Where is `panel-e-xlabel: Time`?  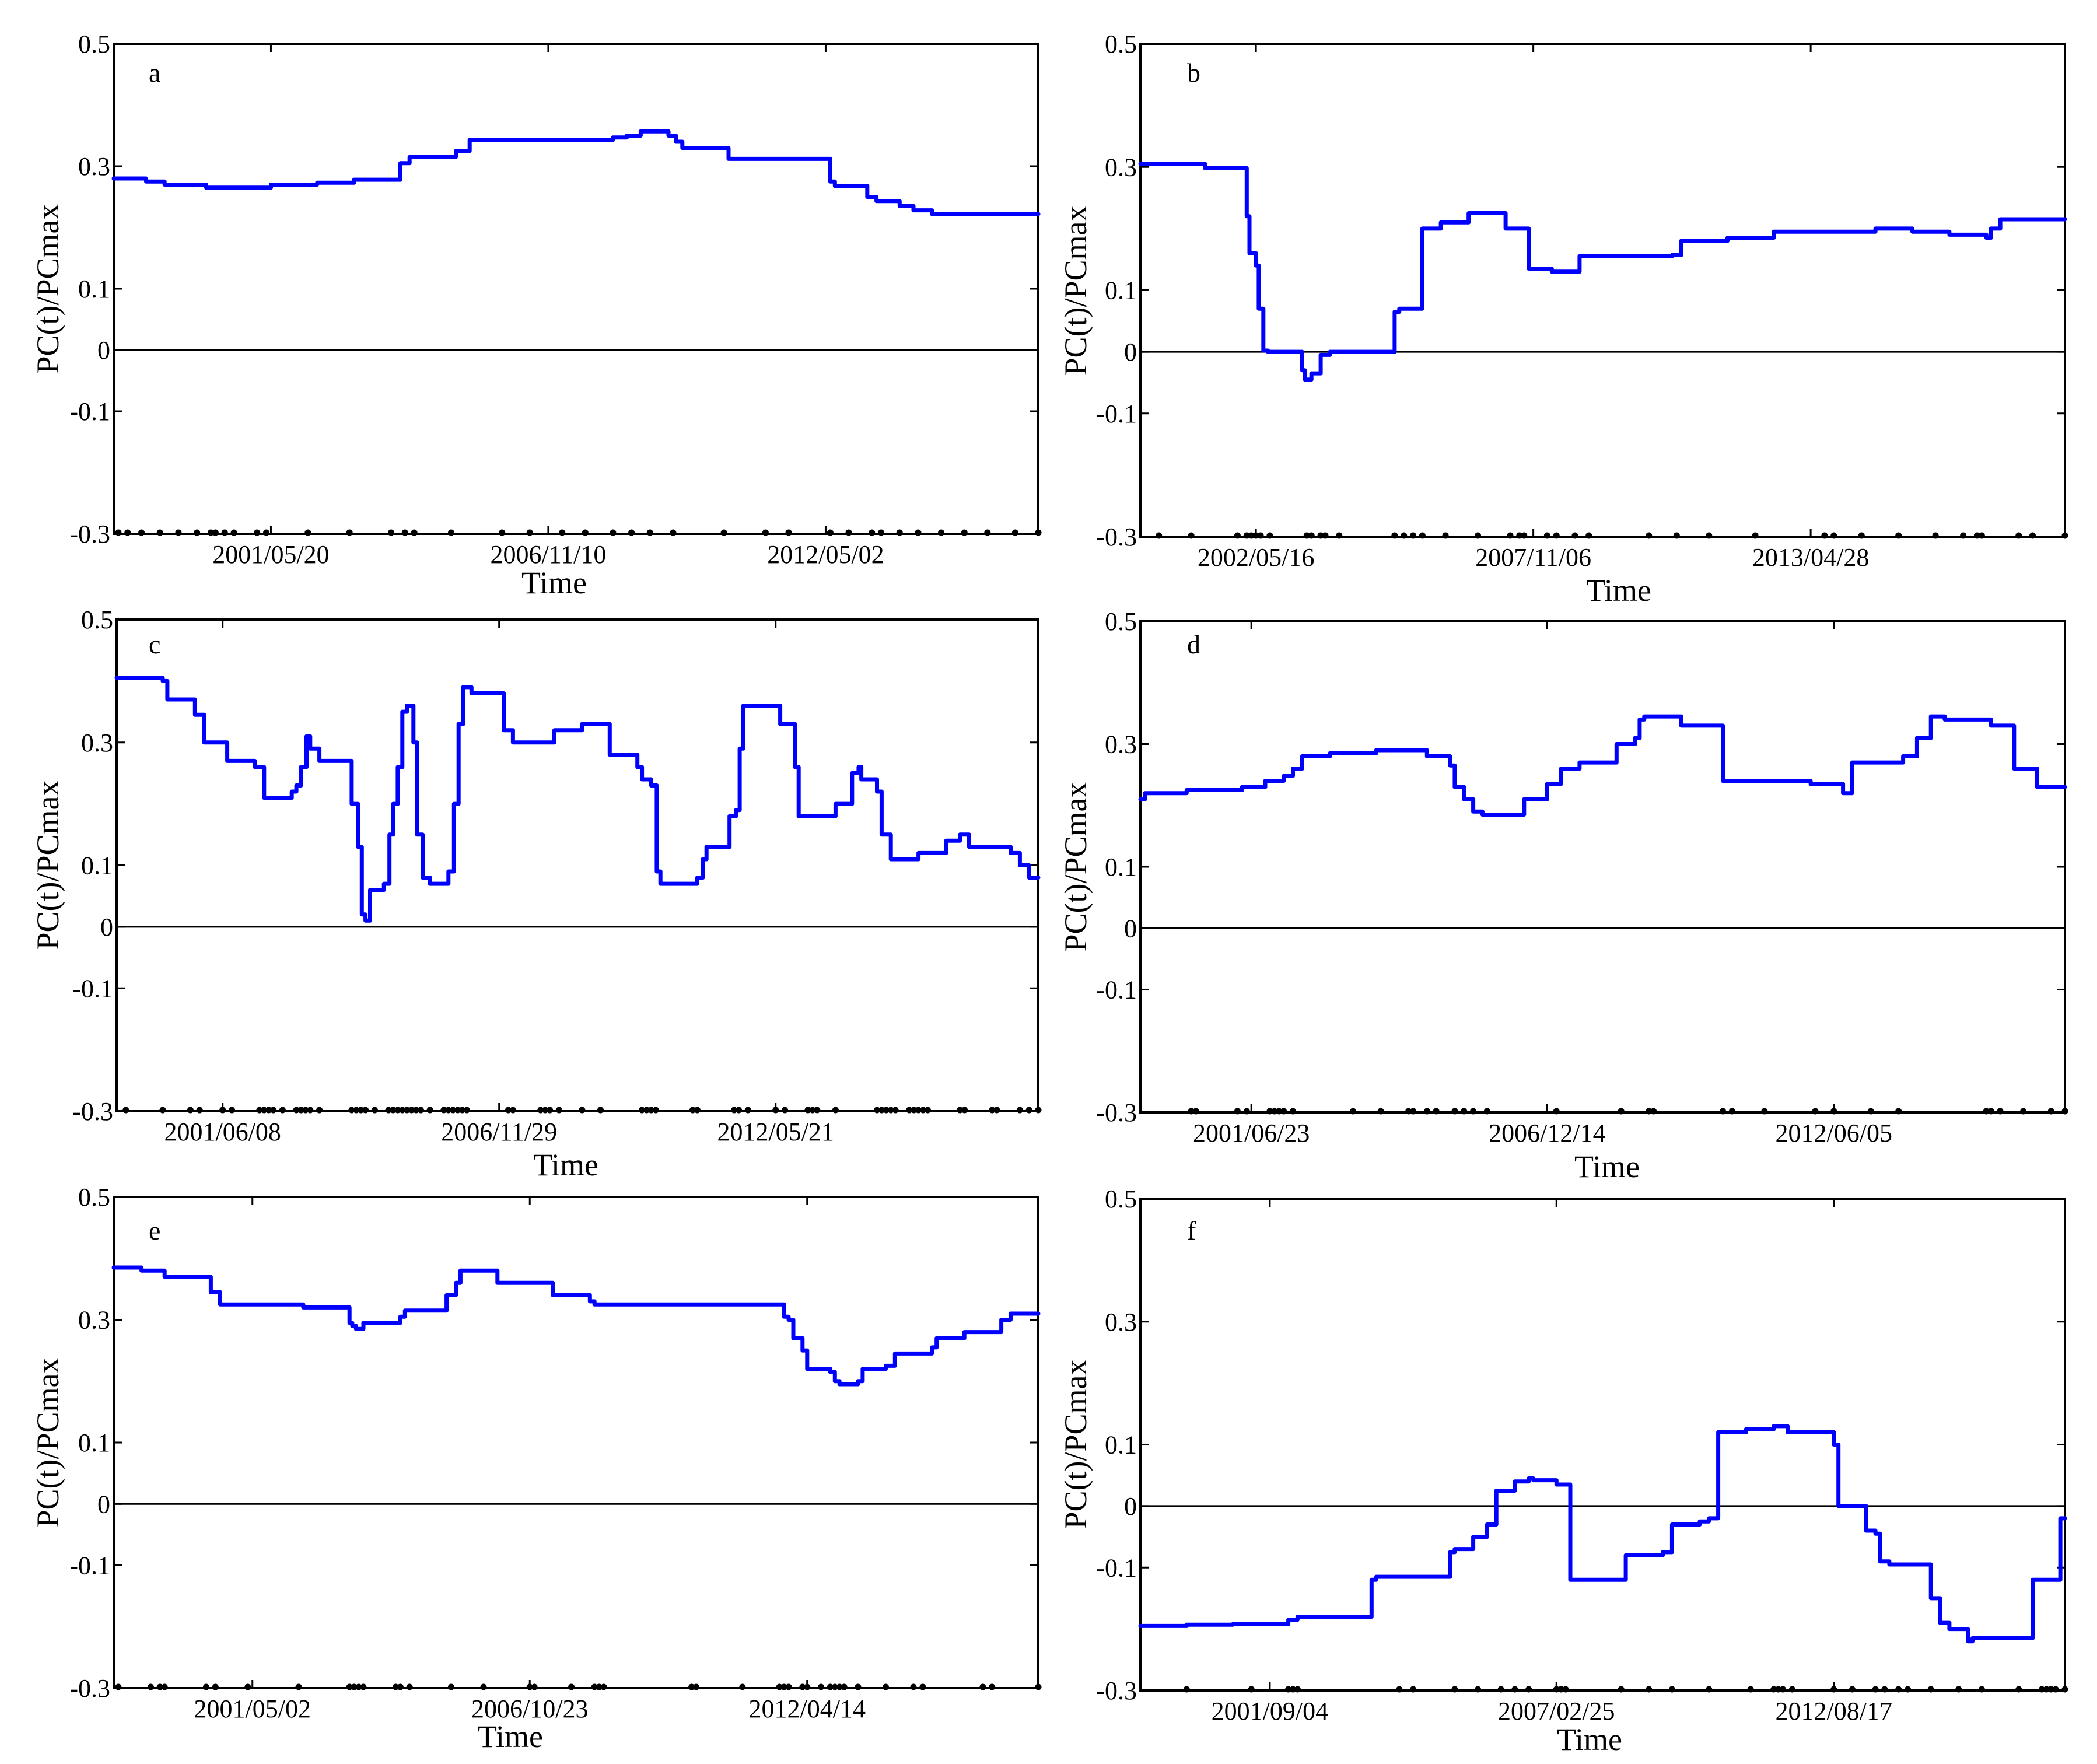
panel-e-xlabel: Time is located at coordinates (510, 1736).